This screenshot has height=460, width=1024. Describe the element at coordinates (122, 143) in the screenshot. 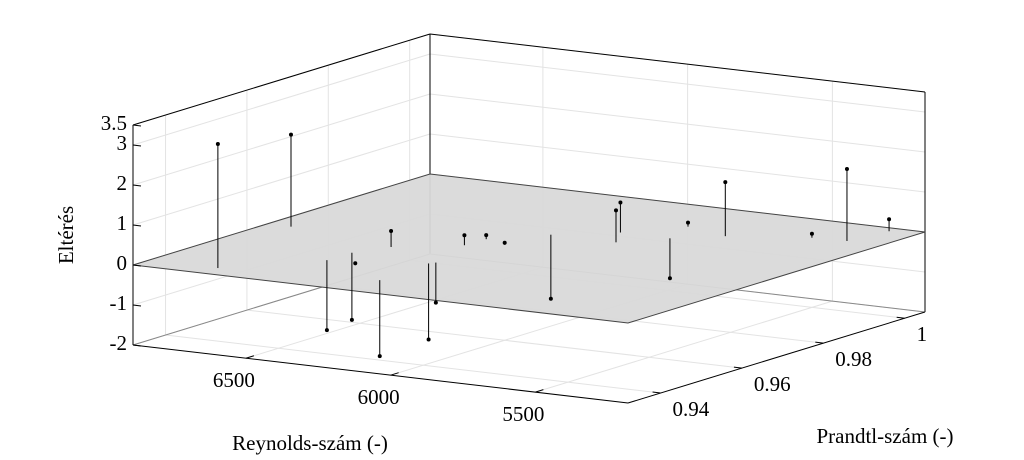

I see `z-tick-label: 3` at that location.